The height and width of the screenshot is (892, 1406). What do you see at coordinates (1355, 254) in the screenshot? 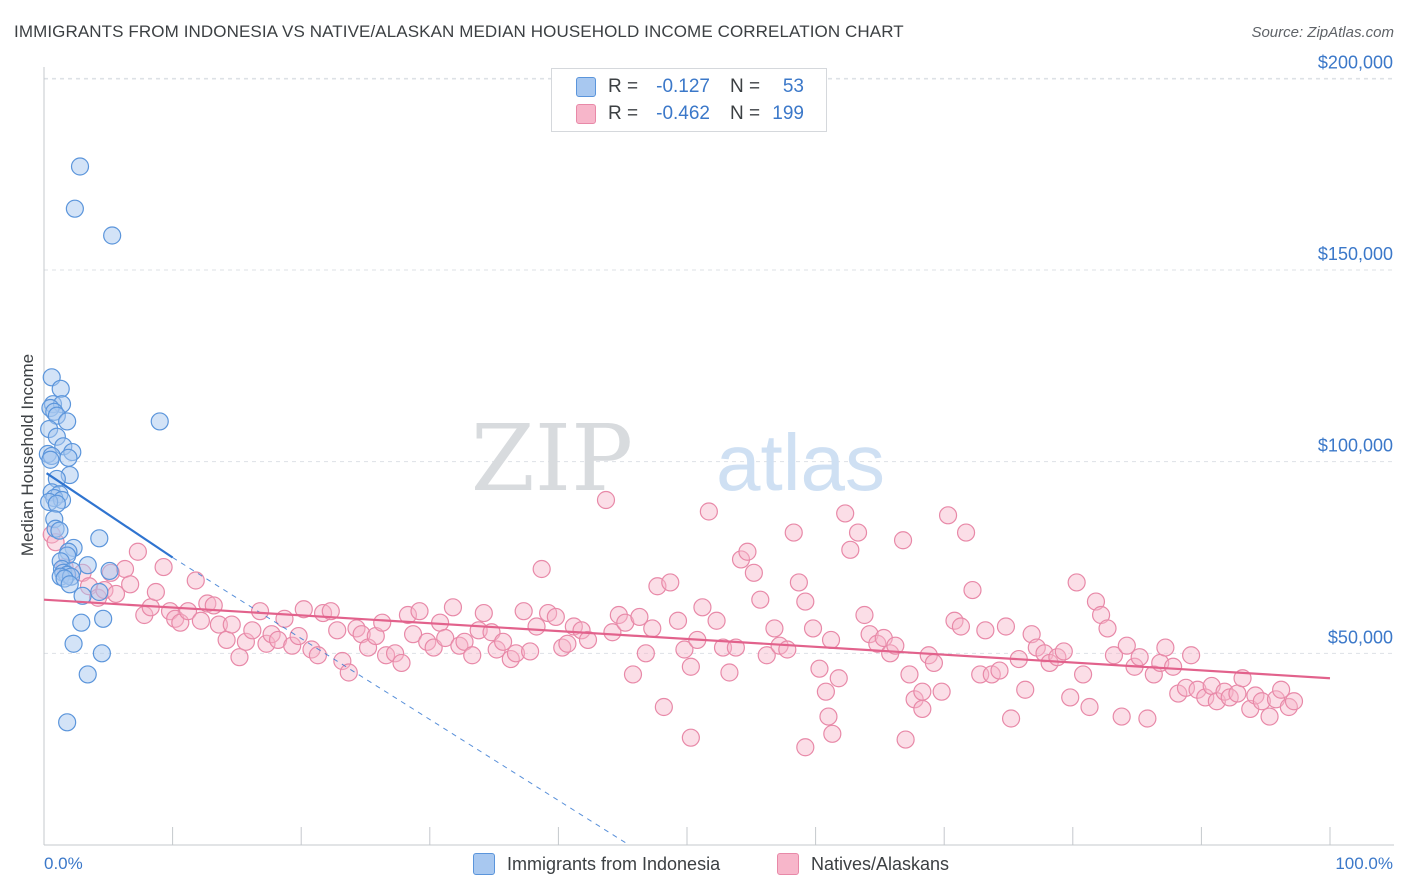
I see `y-tick-label: $150,000` at bounding box center [1355, 254].